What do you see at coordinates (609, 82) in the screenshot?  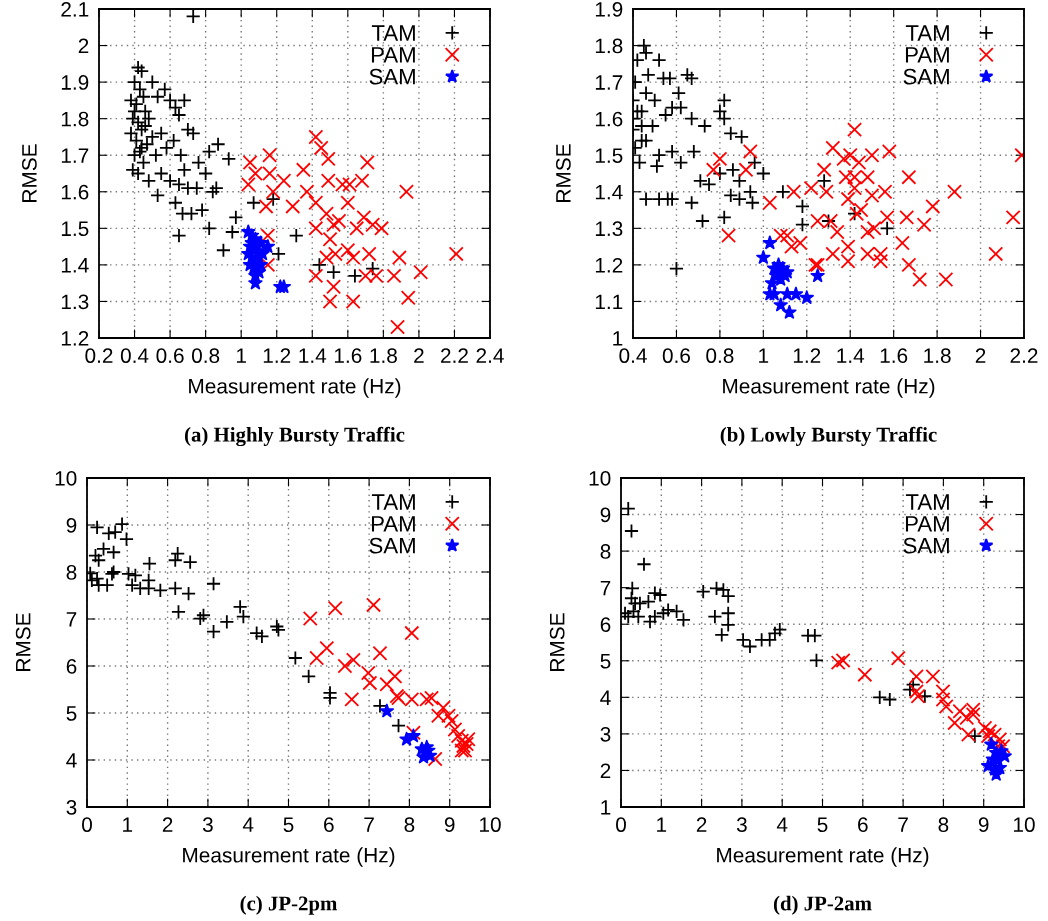 I see `y-tick-label: 1.7` at bounding box center [609, 82].